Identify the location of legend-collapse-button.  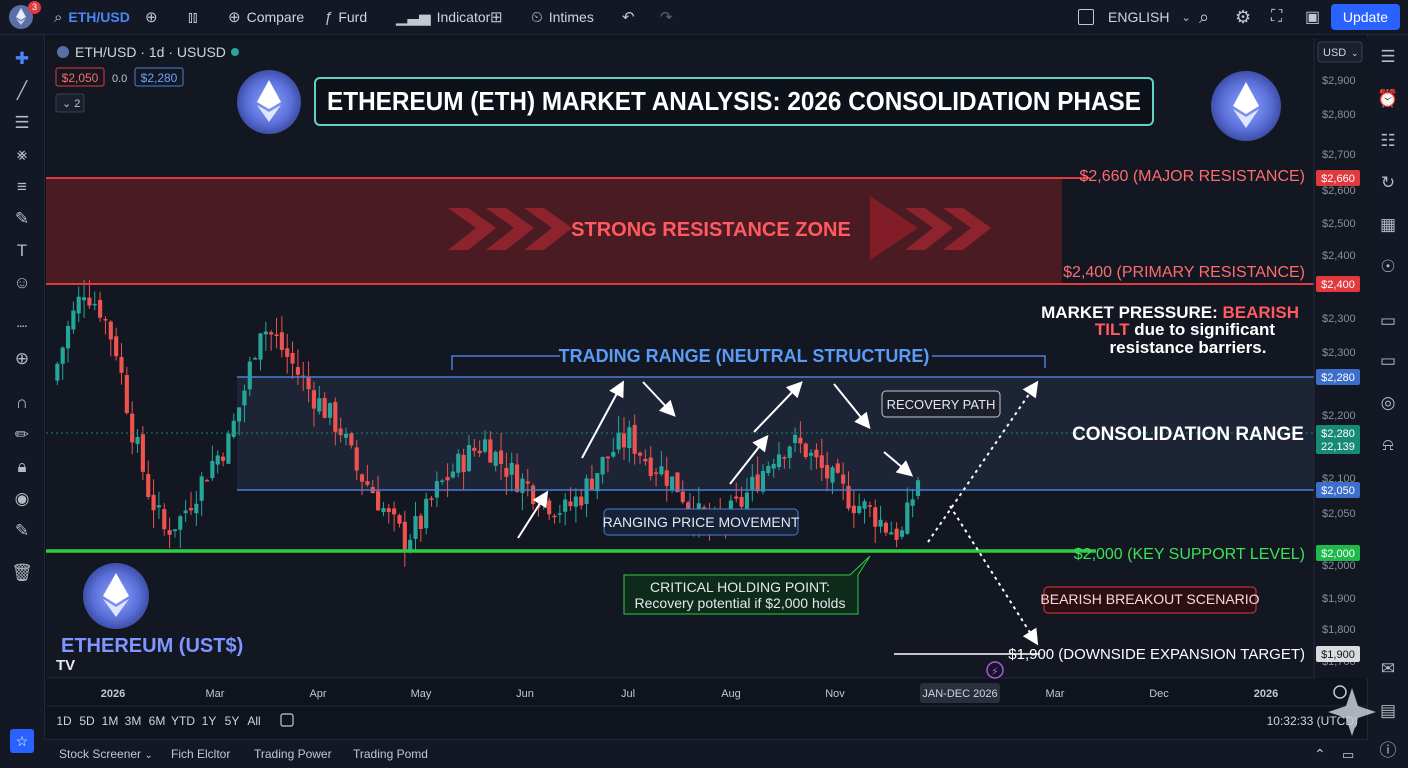
(70, 103).